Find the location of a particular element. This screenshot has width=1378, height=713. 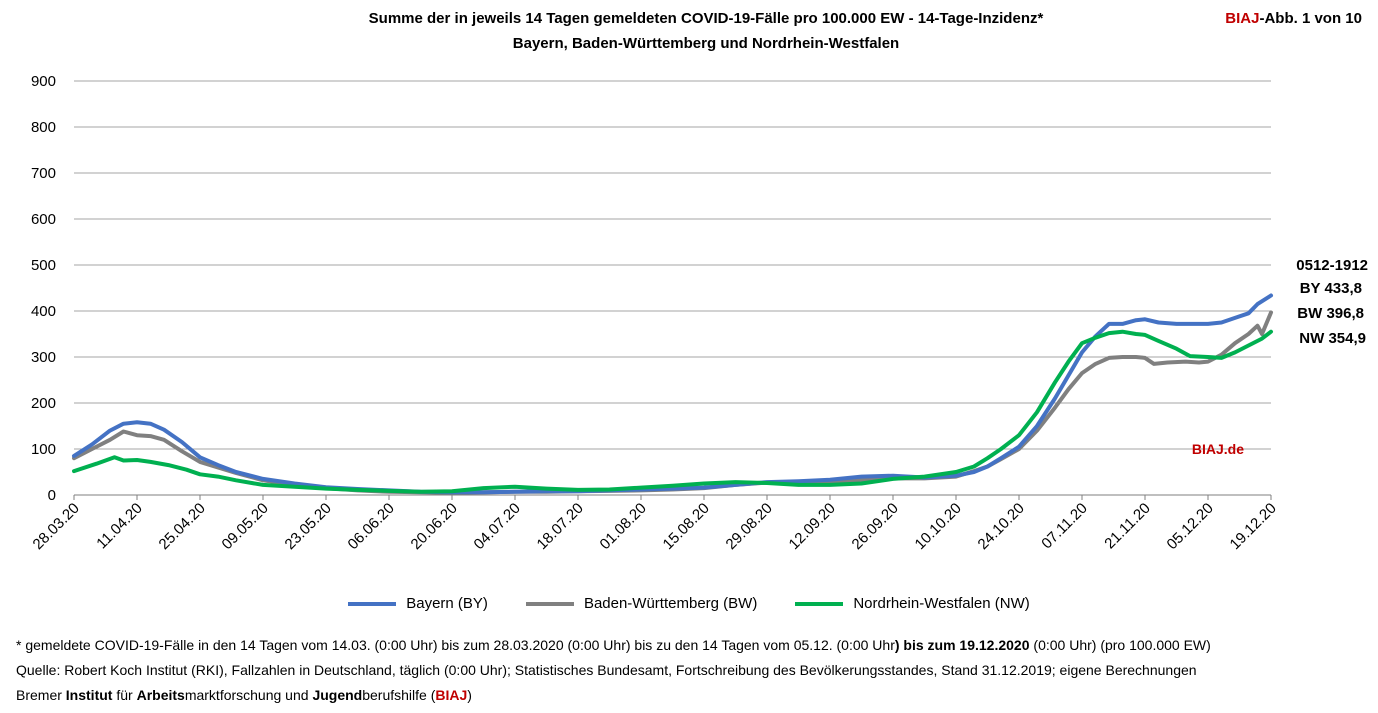

publisher-text: ) is located at coordinates (469, 695).